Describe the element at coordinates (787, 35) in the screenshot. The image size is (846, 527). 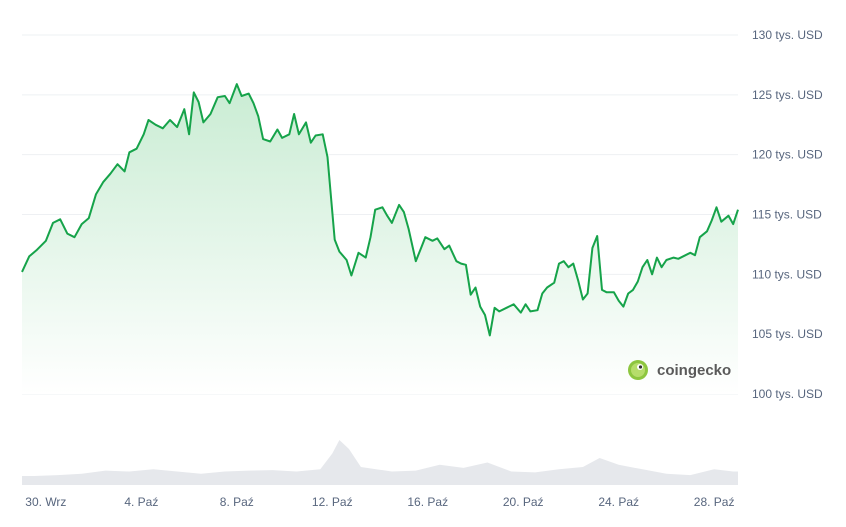
I see `y-tick-label: 130 tys. USD` at that location.